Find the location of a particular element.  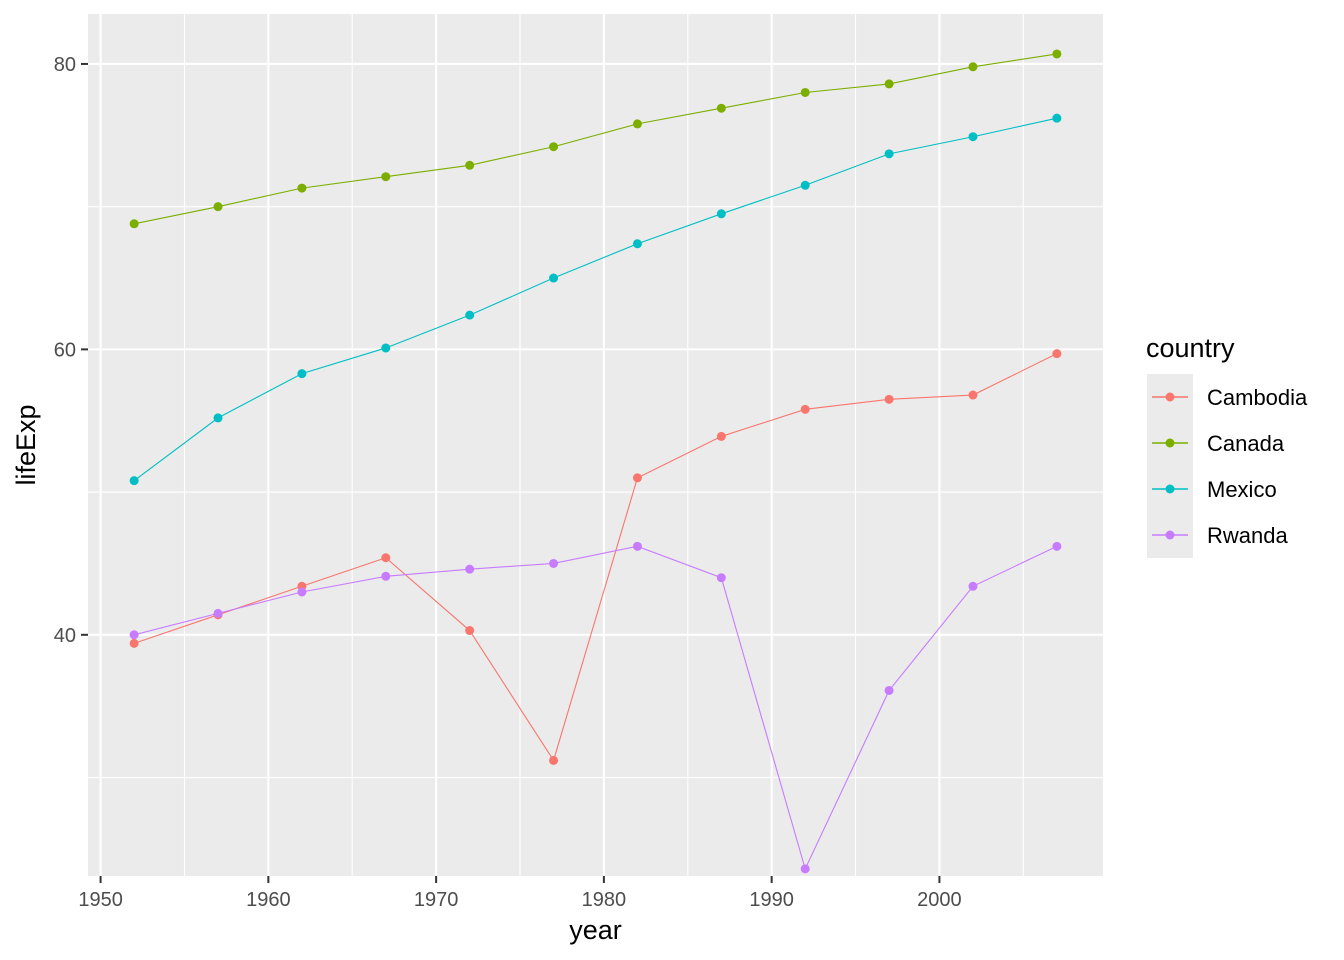

y-tick-label: 60 is located at coordinates (65, 350).